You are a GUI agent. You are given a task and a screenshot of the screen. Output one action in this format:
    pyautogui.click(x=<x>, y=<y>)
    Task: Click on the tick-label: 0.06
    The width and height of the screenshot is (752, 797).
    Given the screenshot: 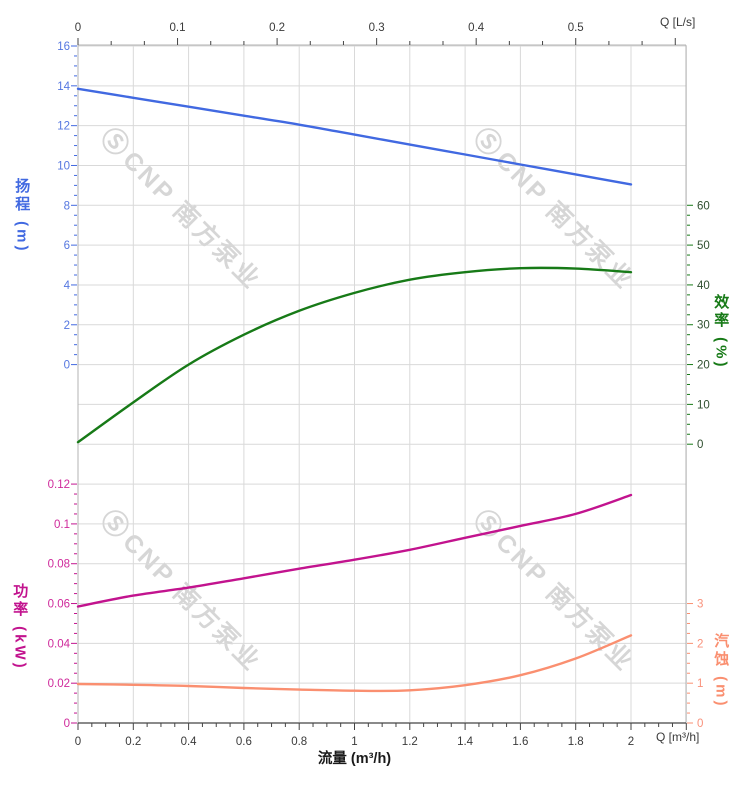 What is the action you would take?
    pyautogui.click(x=59, y=605)
    